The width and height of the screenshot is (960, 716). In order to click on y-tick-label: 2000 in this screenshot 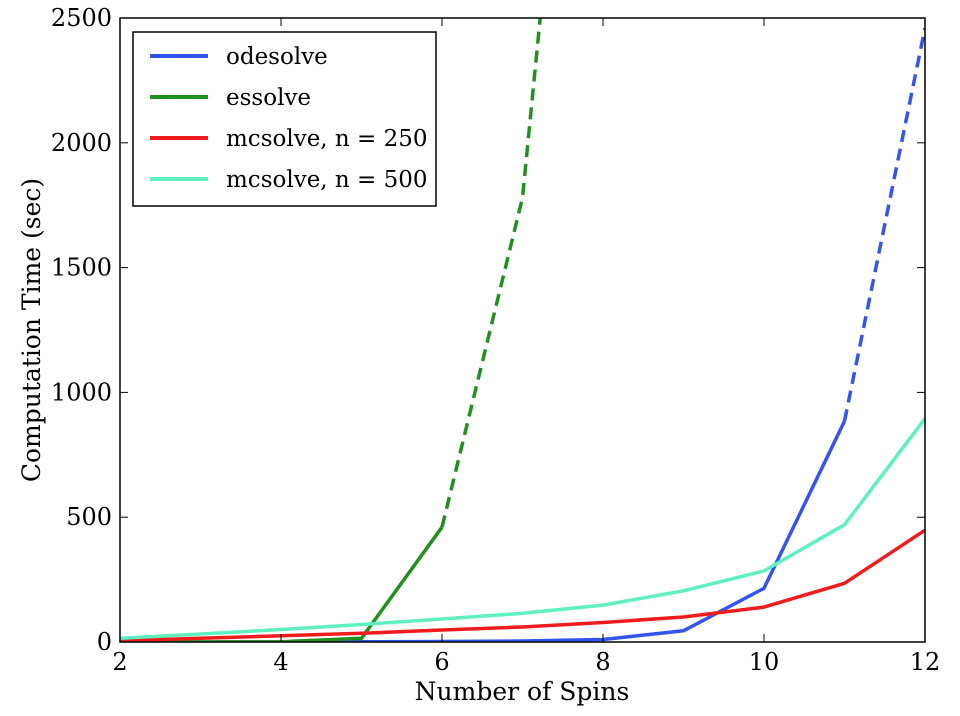, I will do `click(81, 143)`.